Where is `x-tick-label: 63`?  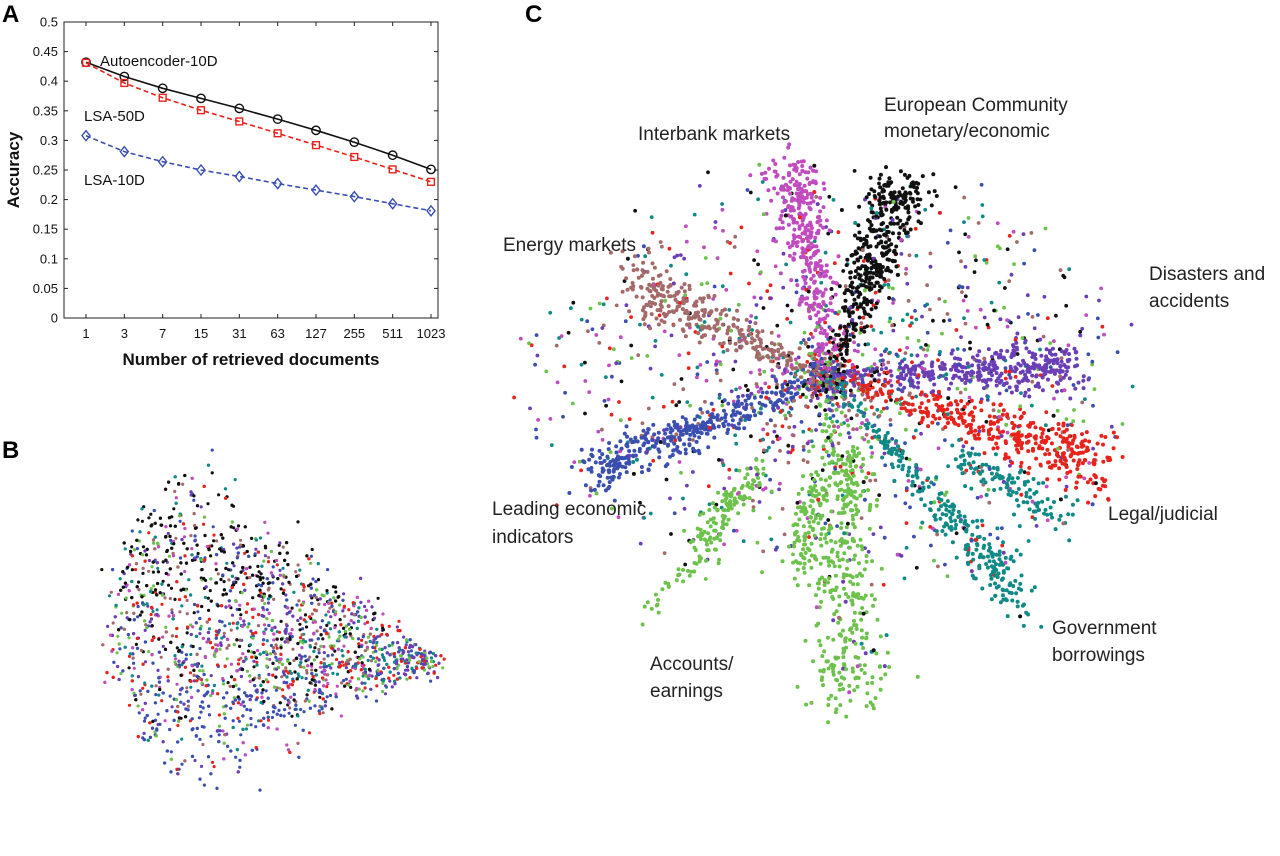 x-tick-label: 63 is located at coordinates (277, 333).